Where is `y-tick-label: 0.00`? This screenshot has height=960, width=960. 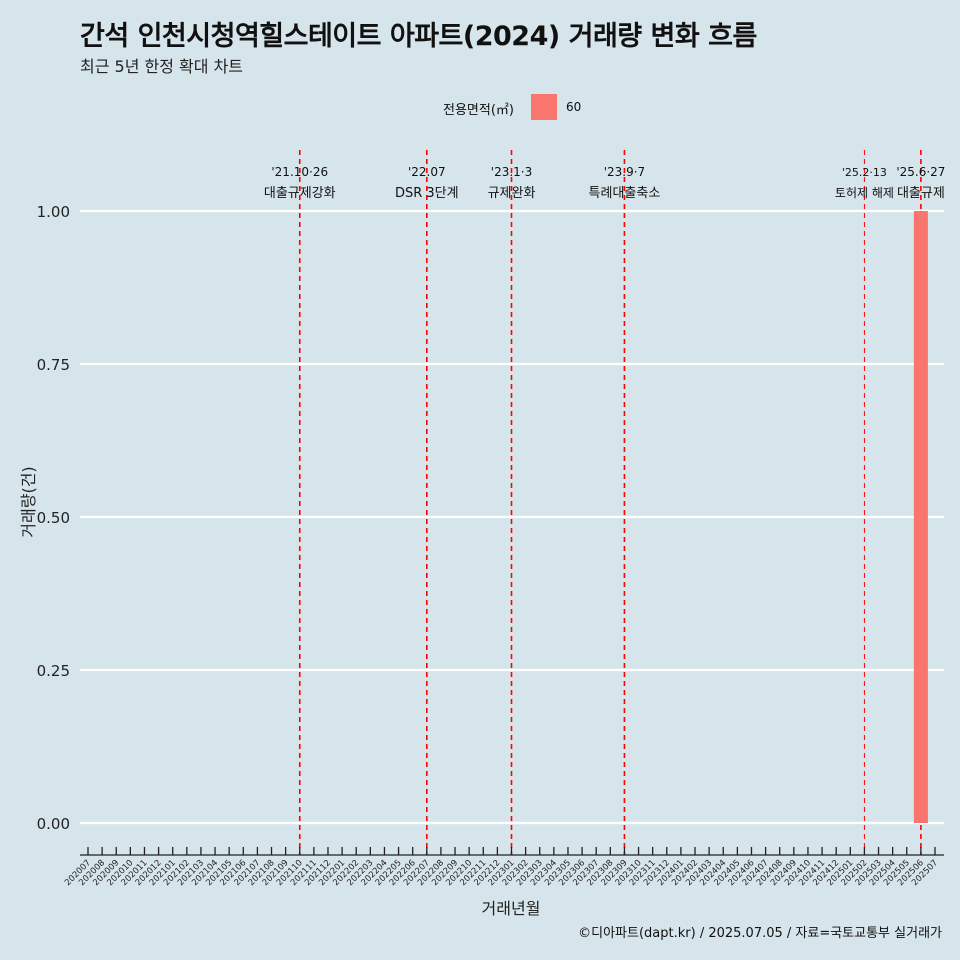 y-tick-label: 0.00 is located at coordinates (53, 824).